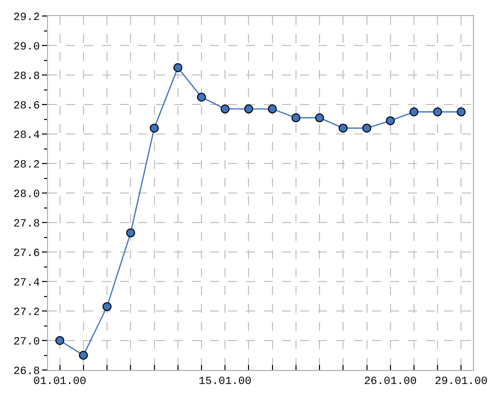 This screenshot has height=400, width=500. I want to click on y-tick-label: 28.8, so click(26, 76).